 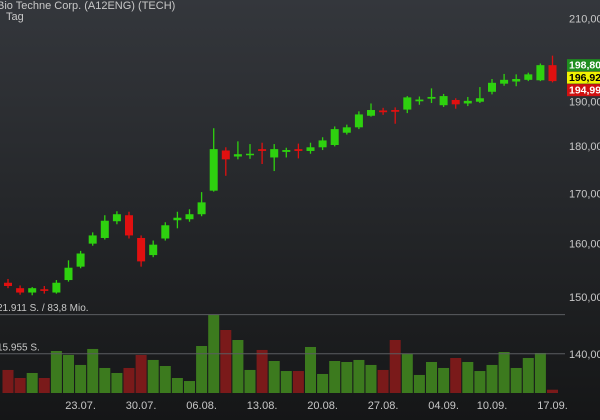 I want to click on y-tick-label: 150,00, so click(x=584, y=298).